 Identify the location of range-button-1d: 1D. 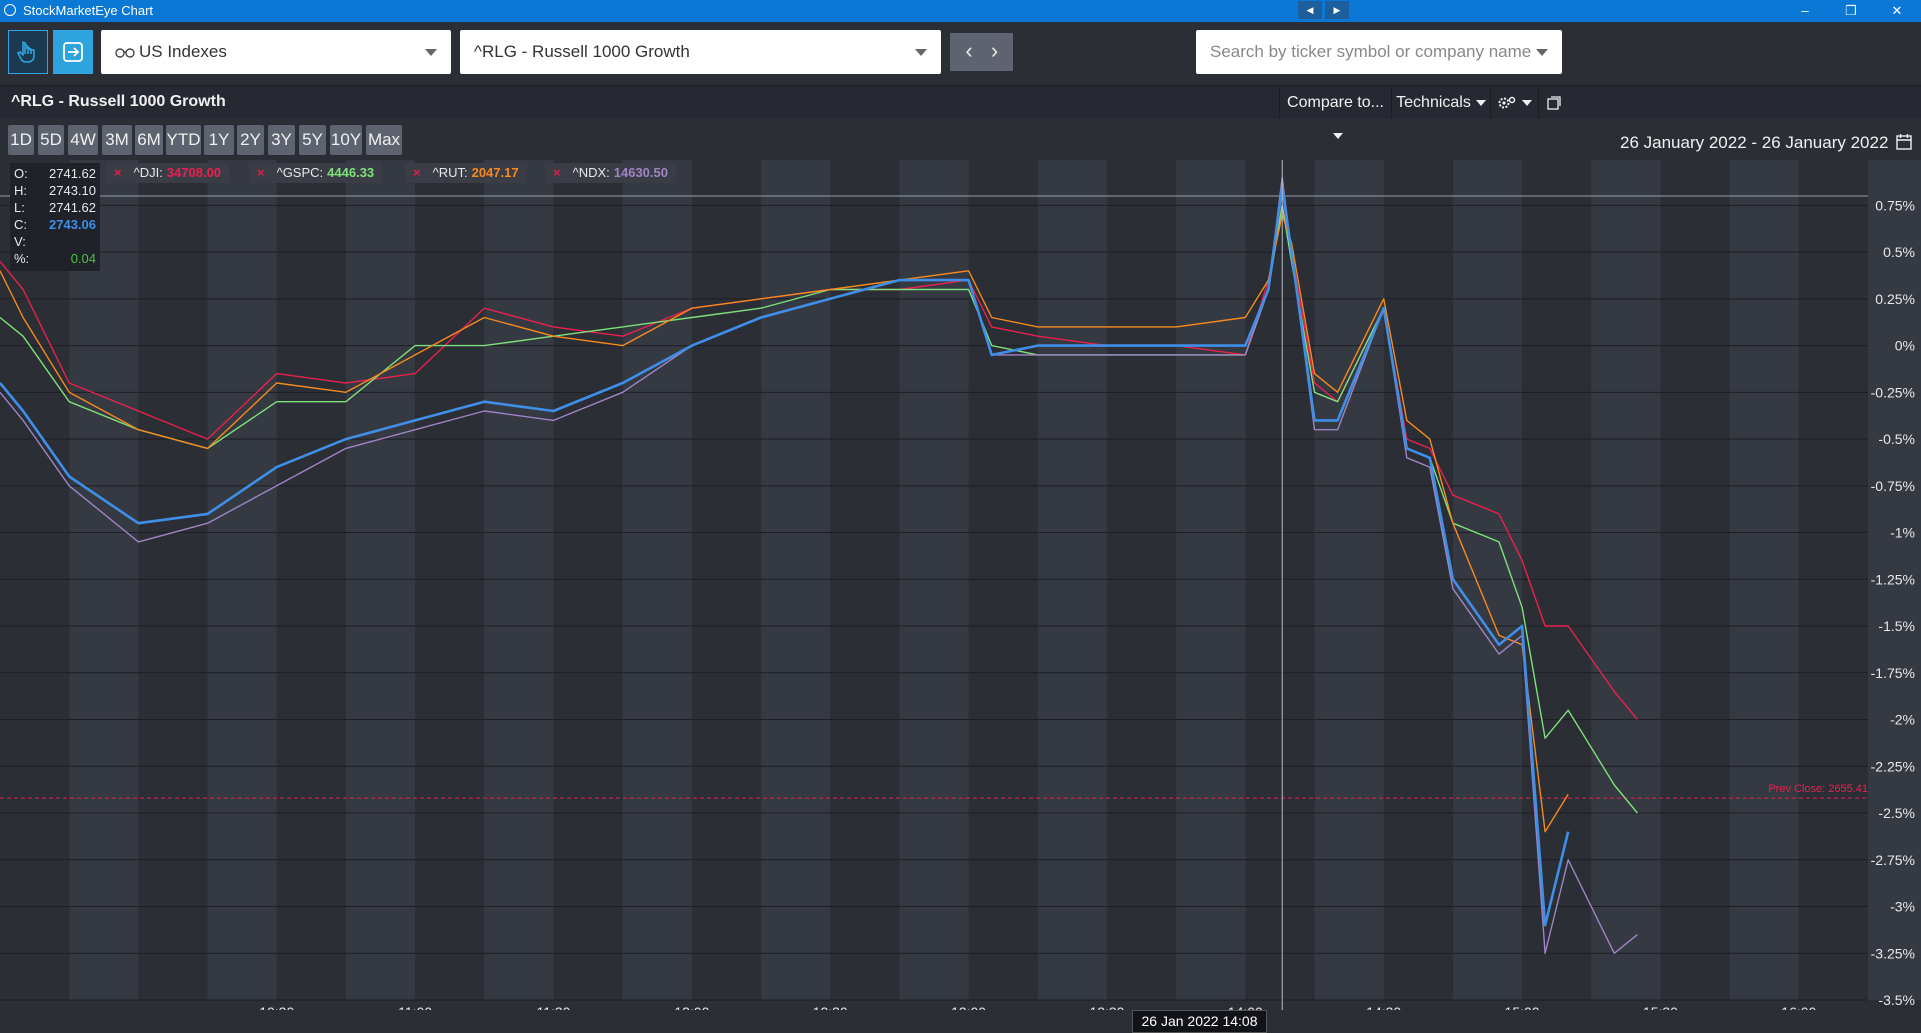
(21, 140).